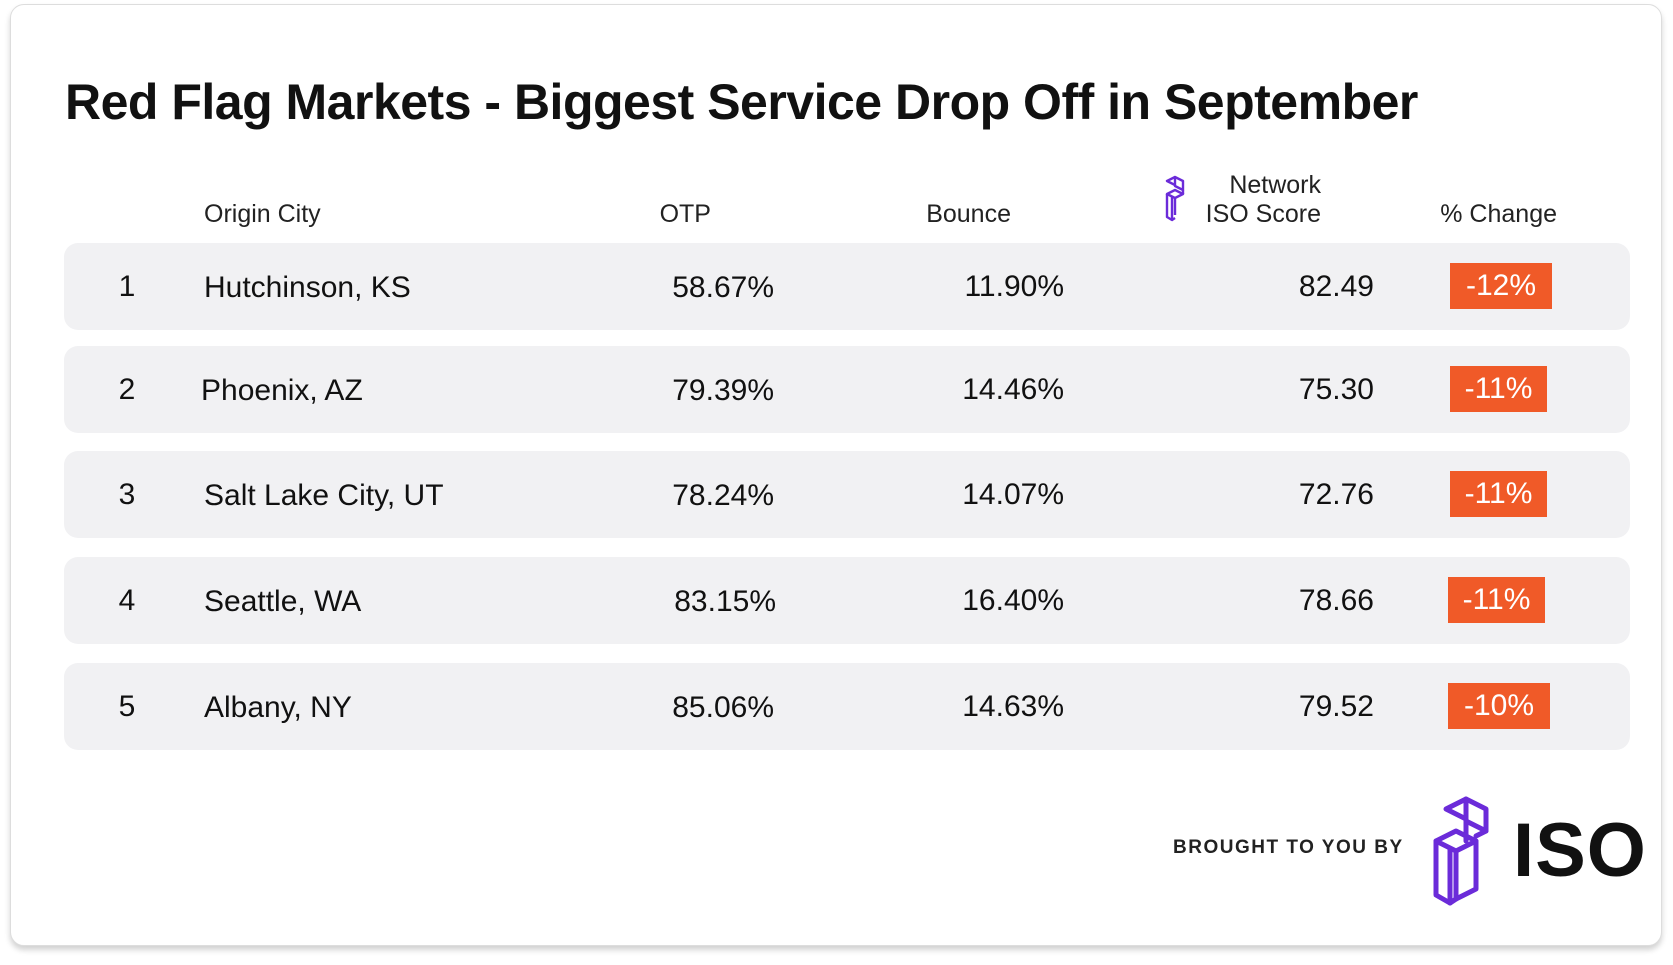 The width and height of the screenshot is (1673, 965). Describe the element at coordinates (847, 600) in the screenshot. I see `table-row: 4 Seattle, WA 83.15% 16.40% 78.66 -11%` at that location.